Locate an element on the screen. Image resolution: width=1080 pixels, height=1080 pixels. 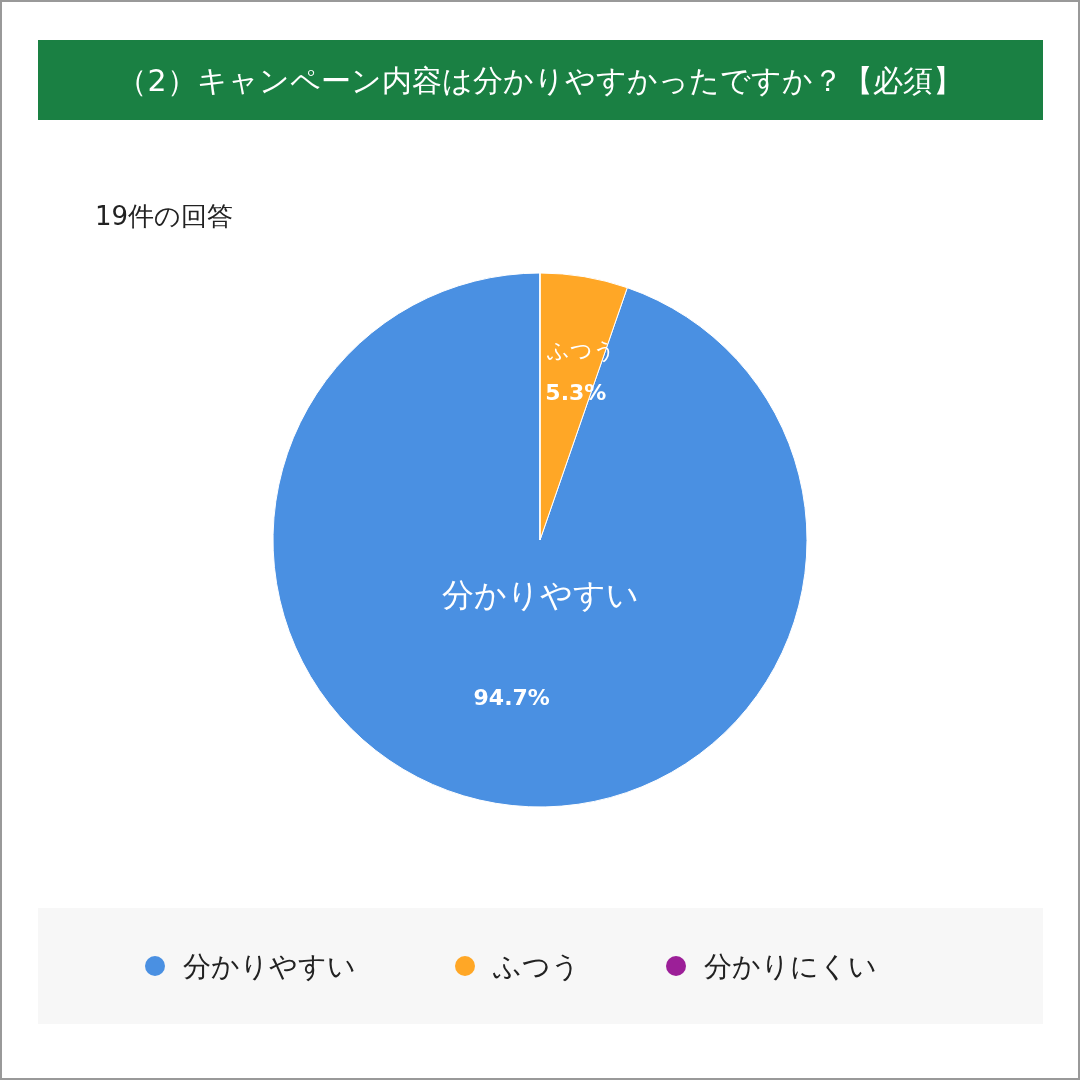
legend-label: 分かりやすい is located at coordinates (269, 966).